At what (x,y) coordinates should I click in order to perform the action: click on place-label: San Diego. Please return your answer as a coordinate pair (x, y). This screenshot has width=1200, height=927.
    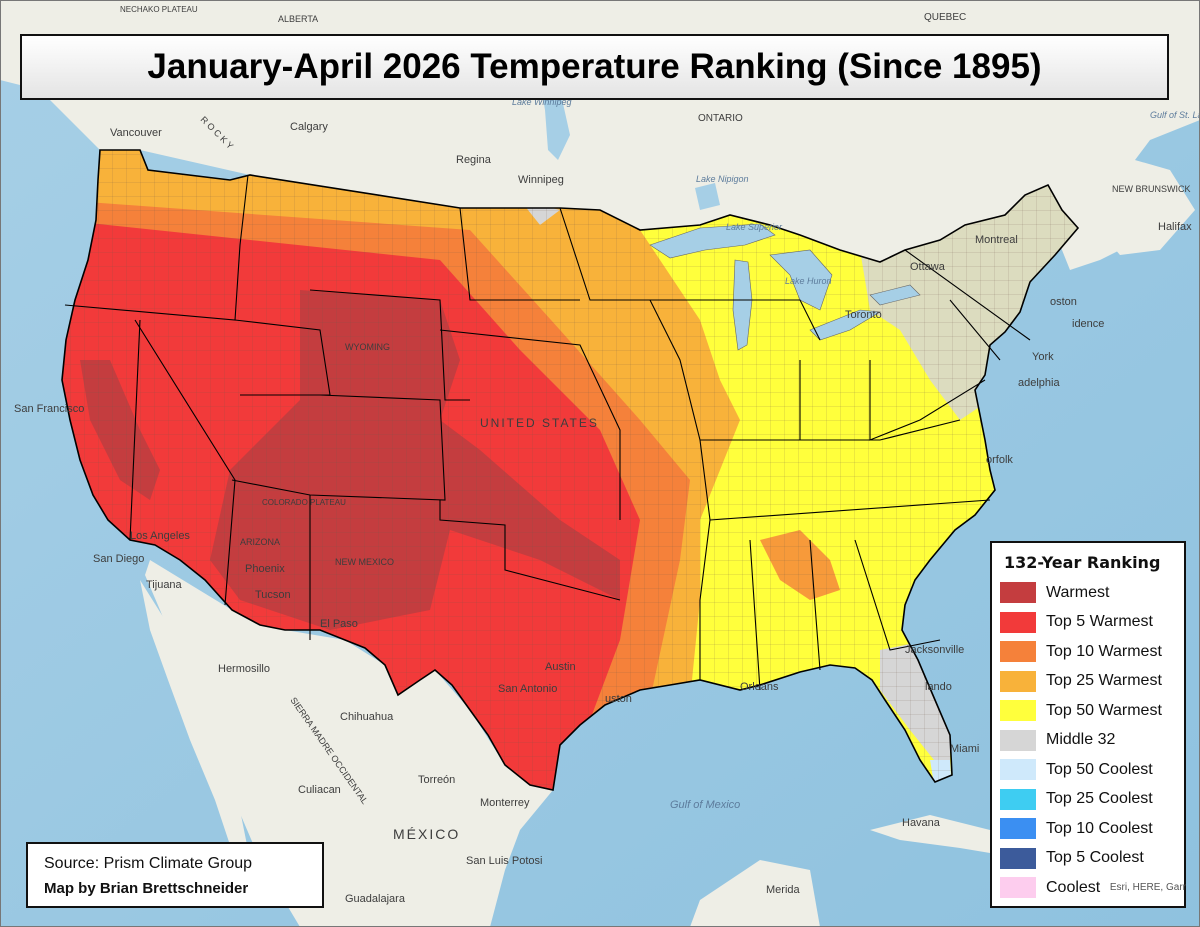
    Looking at the image, I should click on (118, 559).